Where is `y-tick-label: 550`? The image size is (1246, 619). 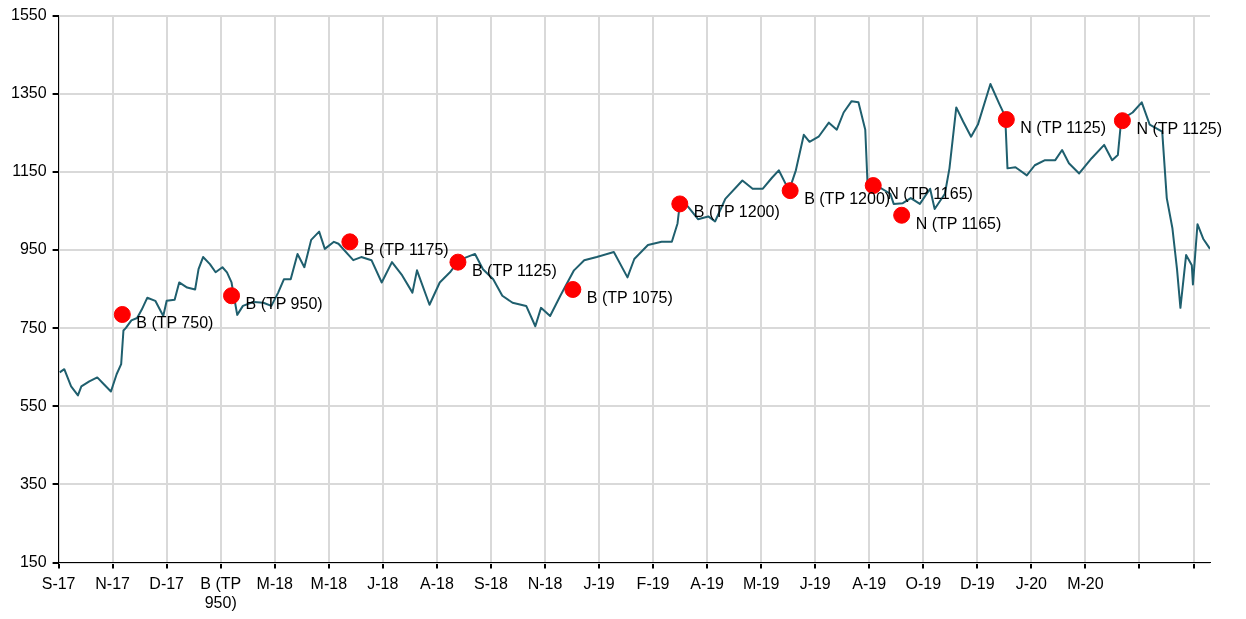
y-tick-label: 550 is located at coordinates (33, 405).